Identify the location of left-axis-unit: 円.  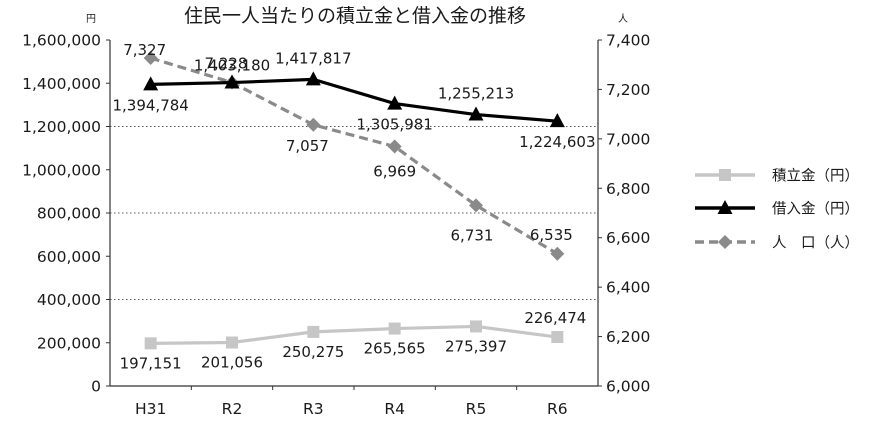
(91, 19).